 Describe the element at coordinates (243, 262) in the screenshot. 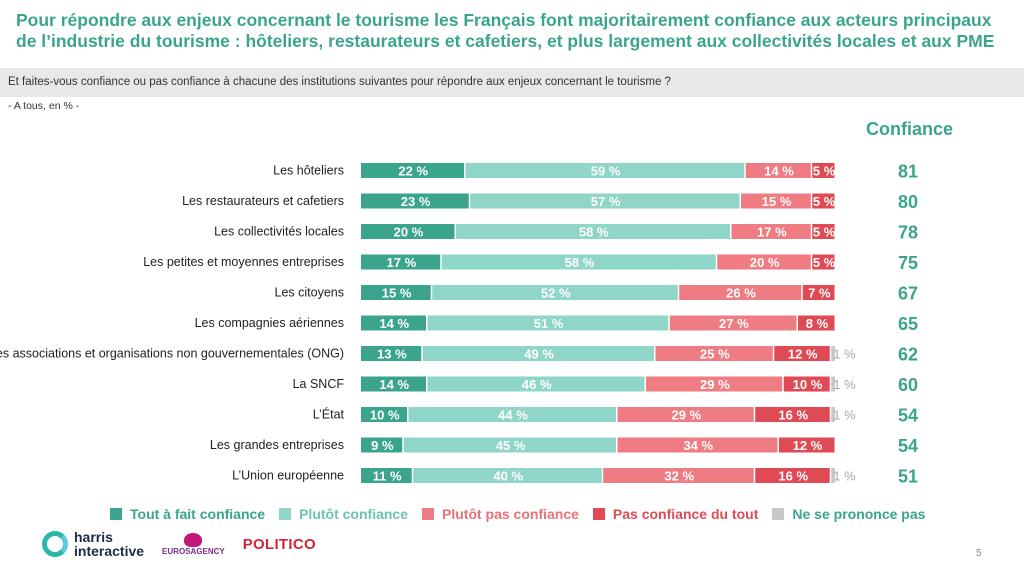

I see `category-label-les-petites-et-moyennes-entreprises: Les petites et moyennes entreprises` at that location.